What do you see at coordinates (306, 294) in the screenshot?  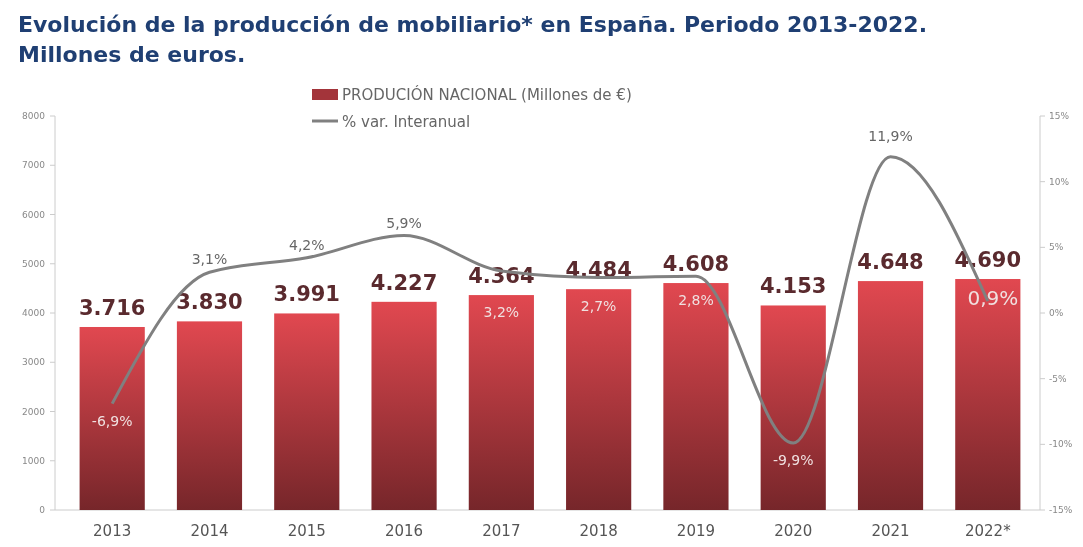 I see `data-label: 3.991` at bounding box center [306, 294].